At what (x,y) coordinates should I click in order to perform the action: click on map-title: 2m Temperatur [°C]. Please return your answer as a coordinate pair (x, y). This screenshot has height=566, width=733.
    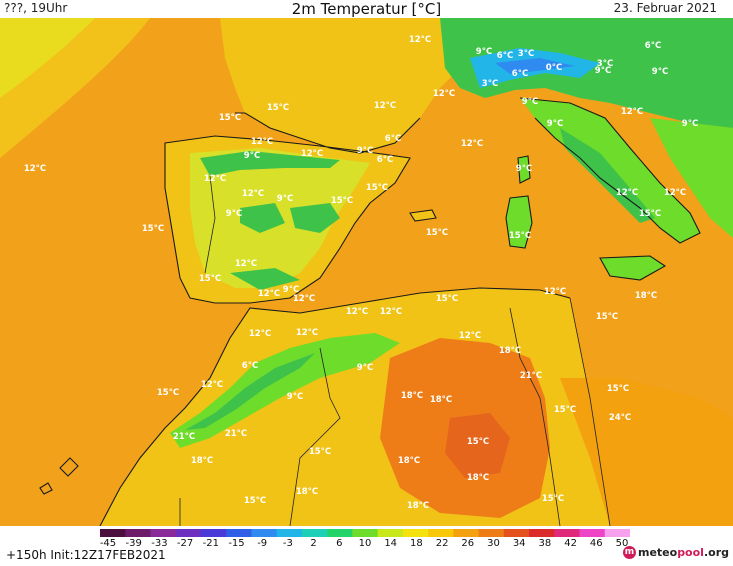
    Looking at the image, I should click on (366, 9).